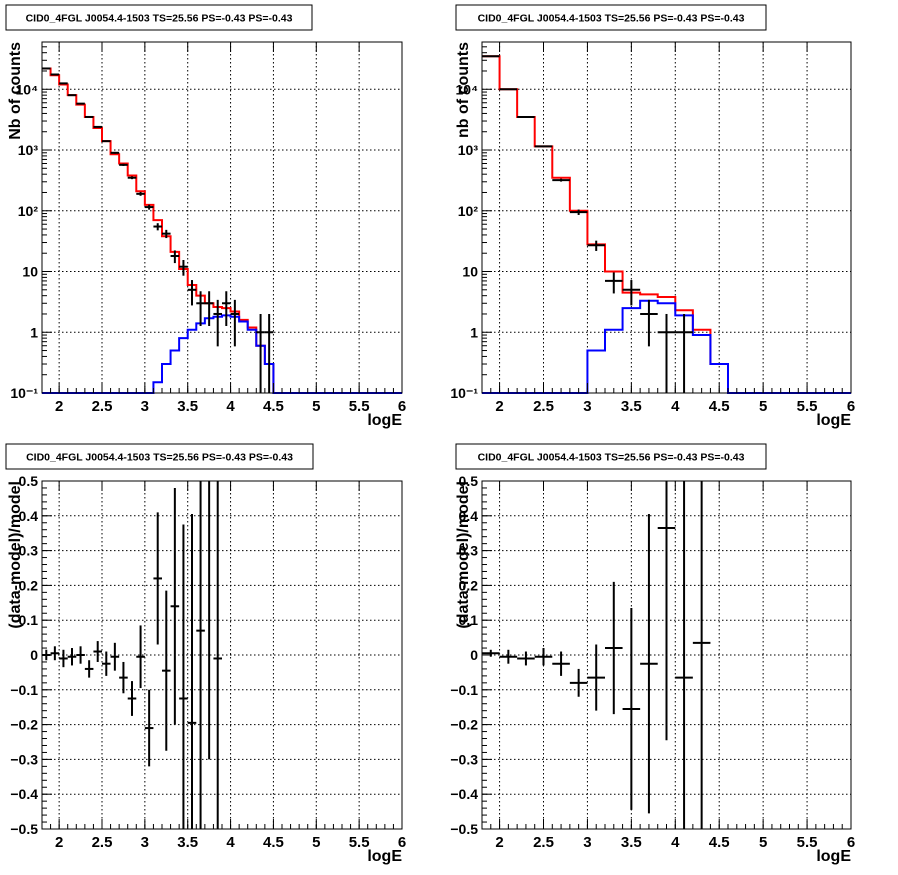 The width and height of the screenshot is (898, 875). What do you see at coordinates (463, 90) in the screenshot?
I see `y-axis-label: nb of counts` at bounding box center [463, 90].